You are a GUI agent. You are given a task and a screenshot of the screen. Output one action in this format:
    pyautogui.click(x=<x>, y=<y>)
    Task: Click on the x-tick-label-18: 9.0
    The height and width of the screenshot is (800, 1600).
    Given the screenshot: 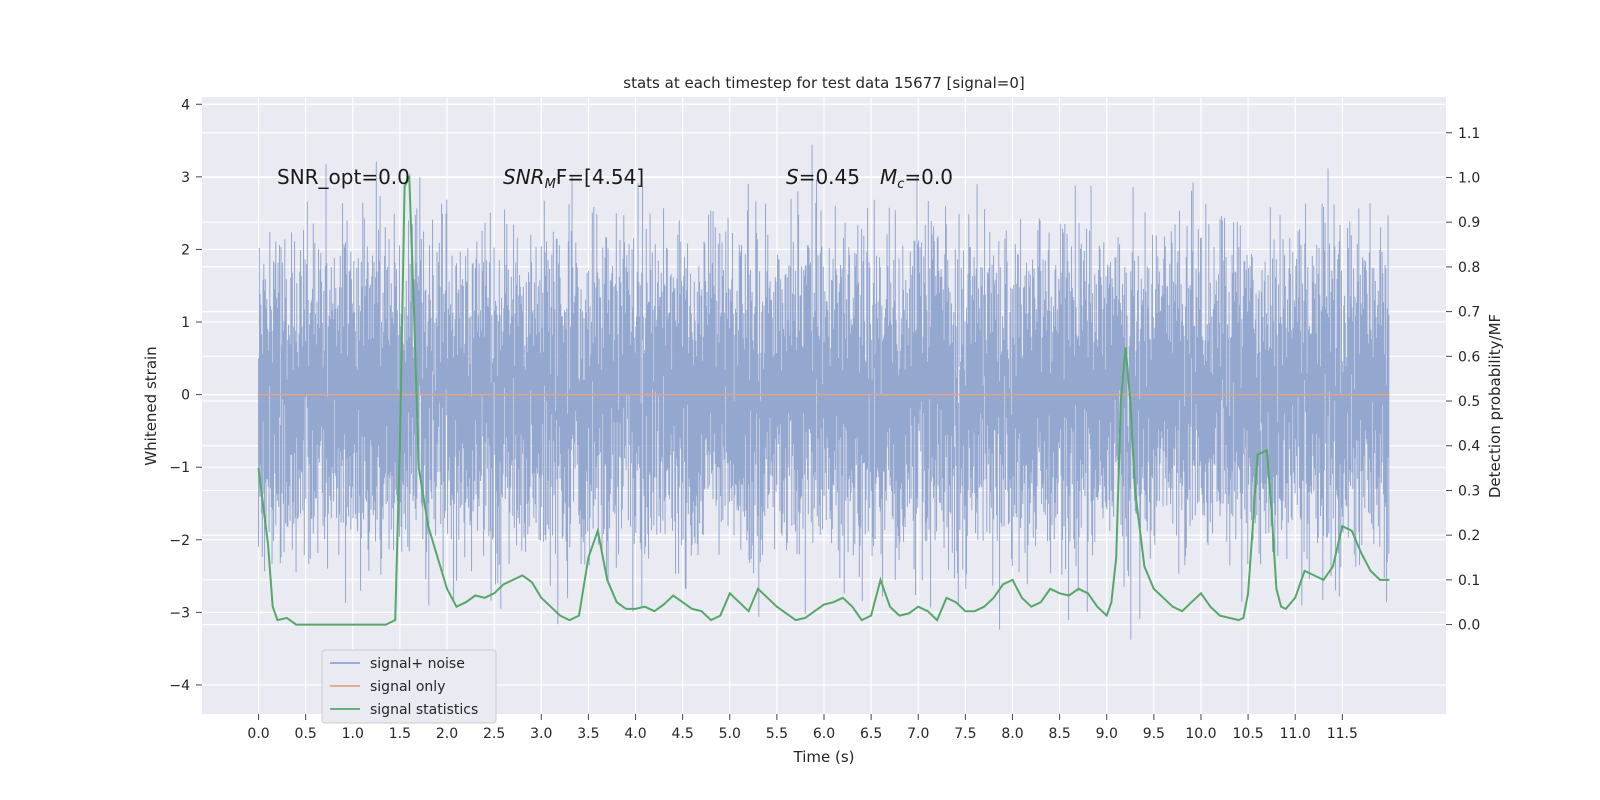 What is the action you would take?
    pyautogui.click(x=1107, y=734)
    